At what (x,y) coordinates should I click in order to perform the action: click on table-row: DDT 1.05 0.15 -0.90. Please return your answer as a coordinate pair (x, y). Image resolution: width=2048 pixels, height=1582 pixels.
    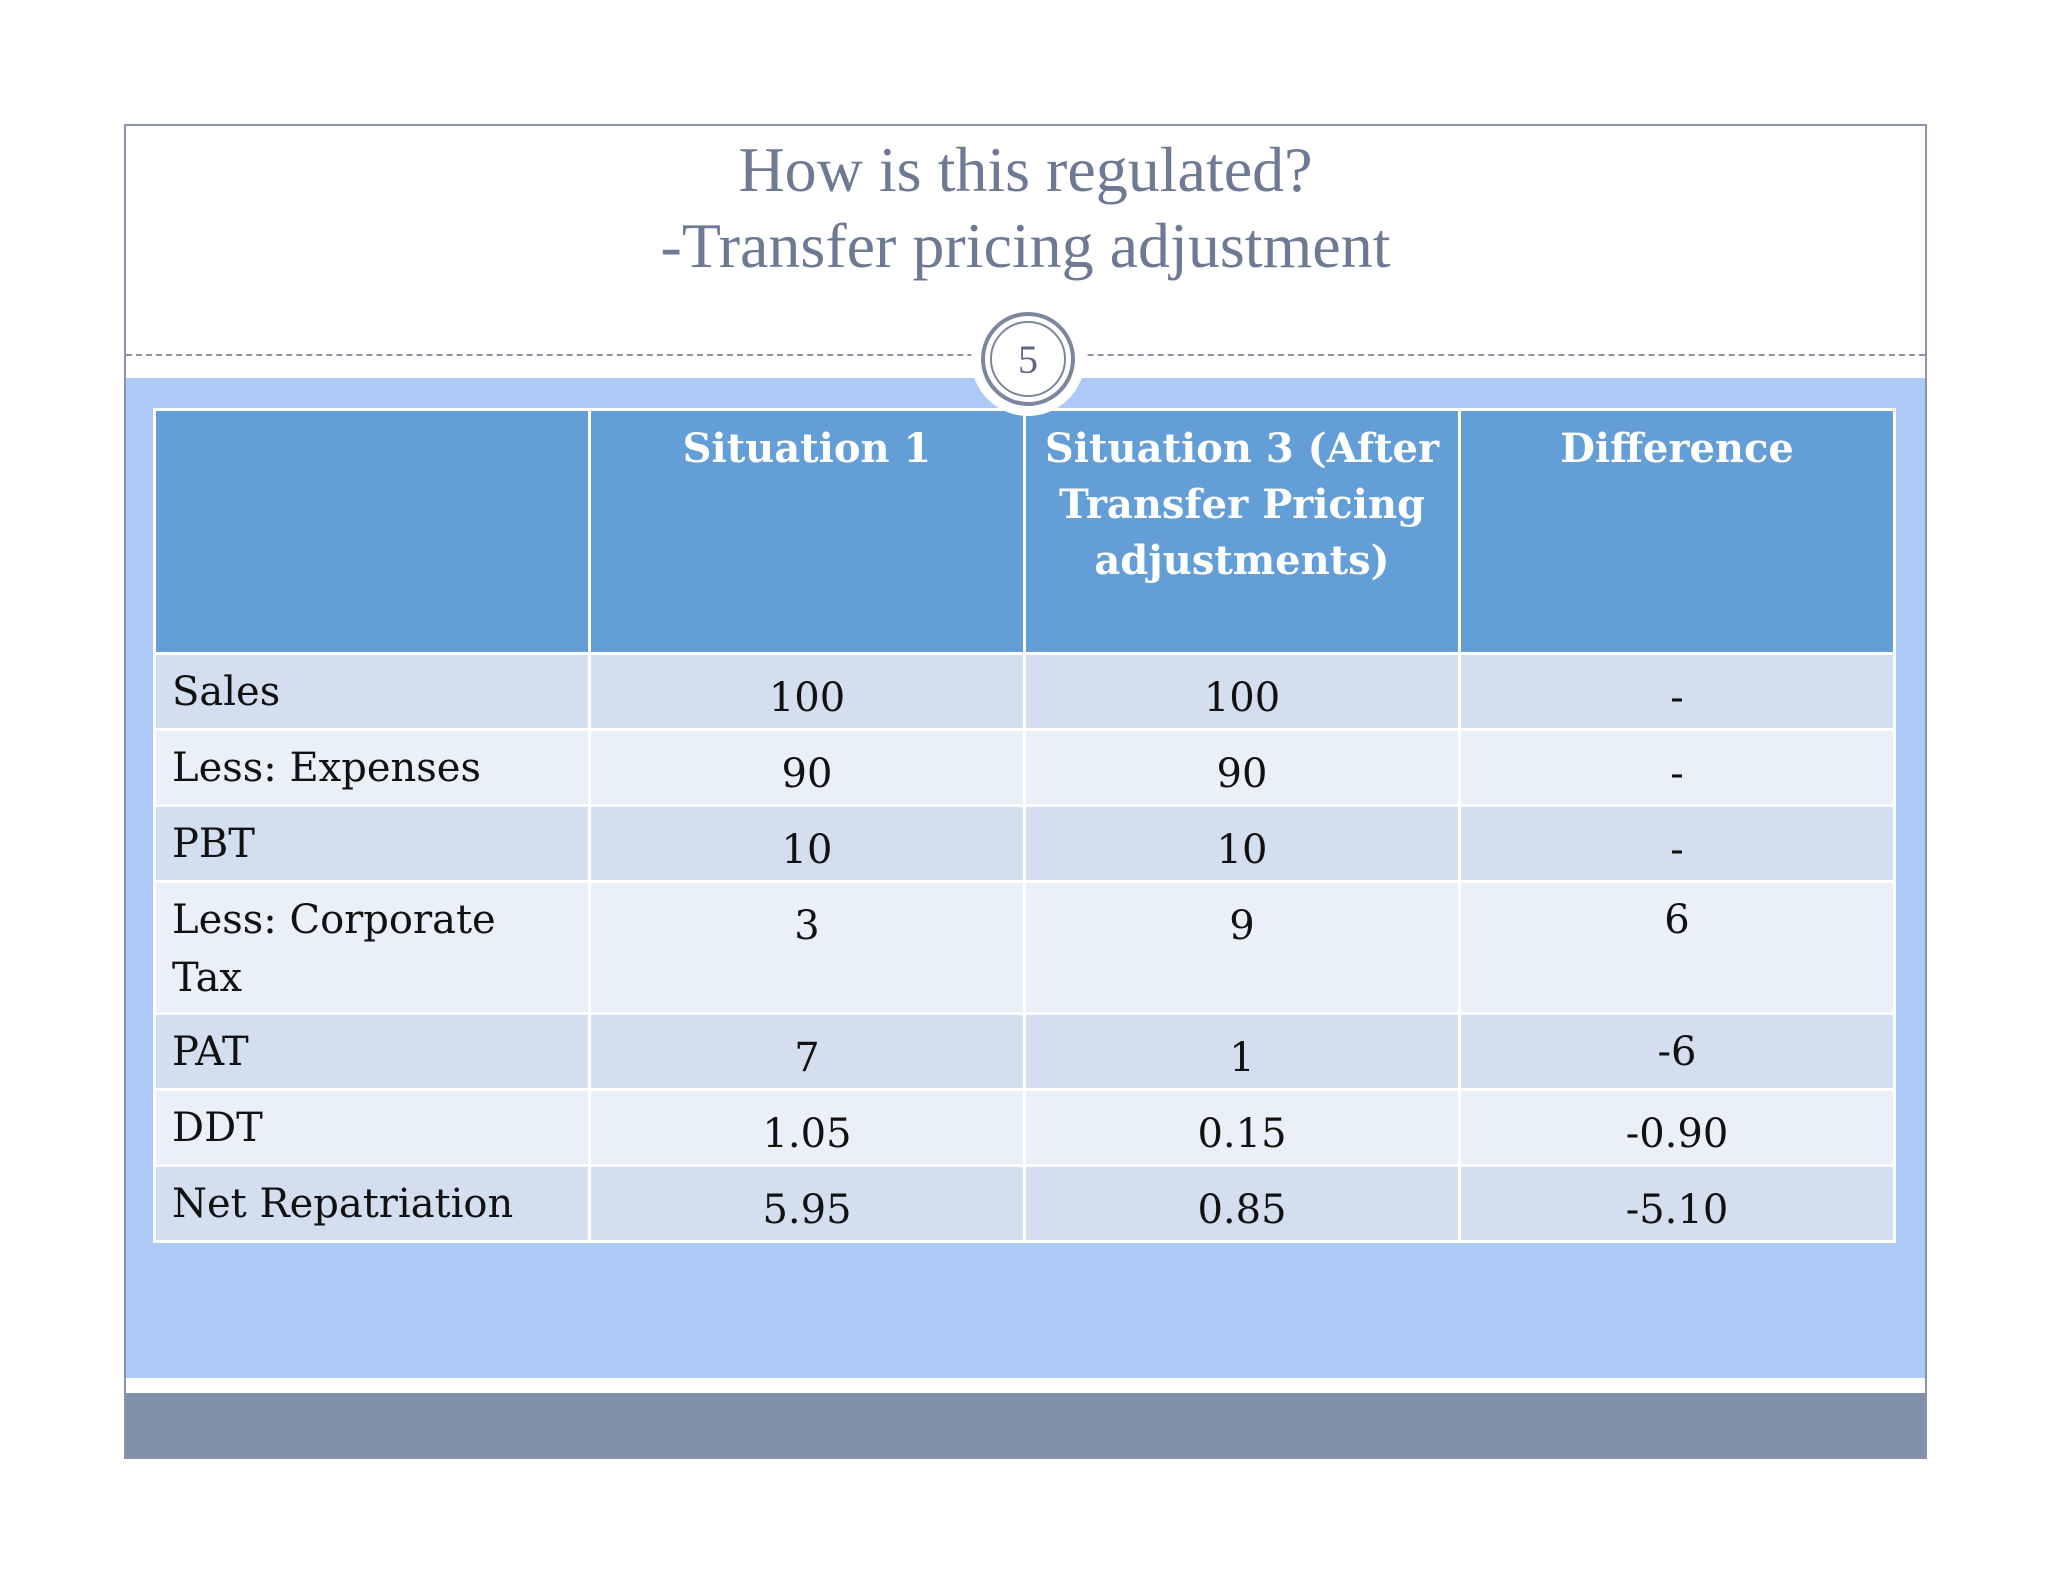
    Looking at the image, I should click on (1024, 1127).